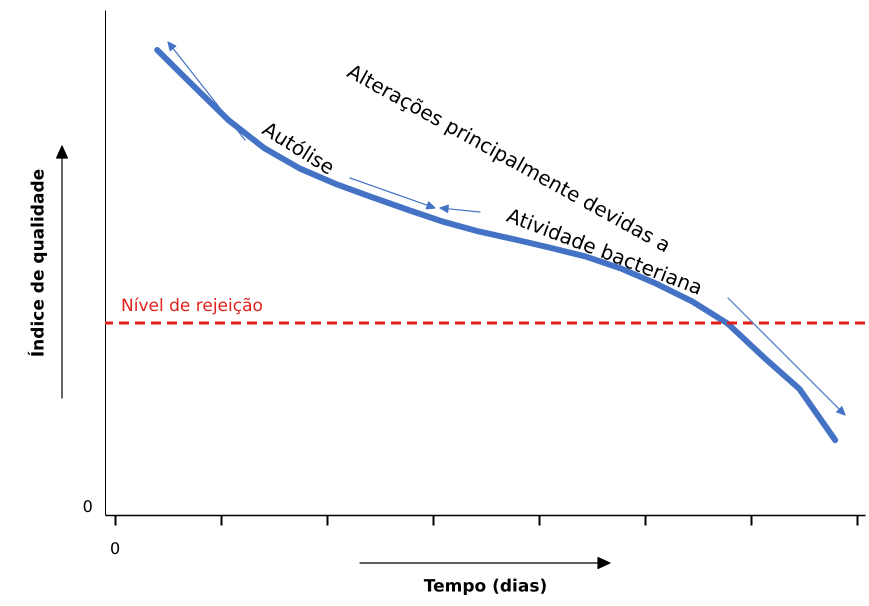 Image resolution: width=869 pixels, height=606 pixels. I want to click on y-axis-title: Índice de qualidade, so click(38, 263).